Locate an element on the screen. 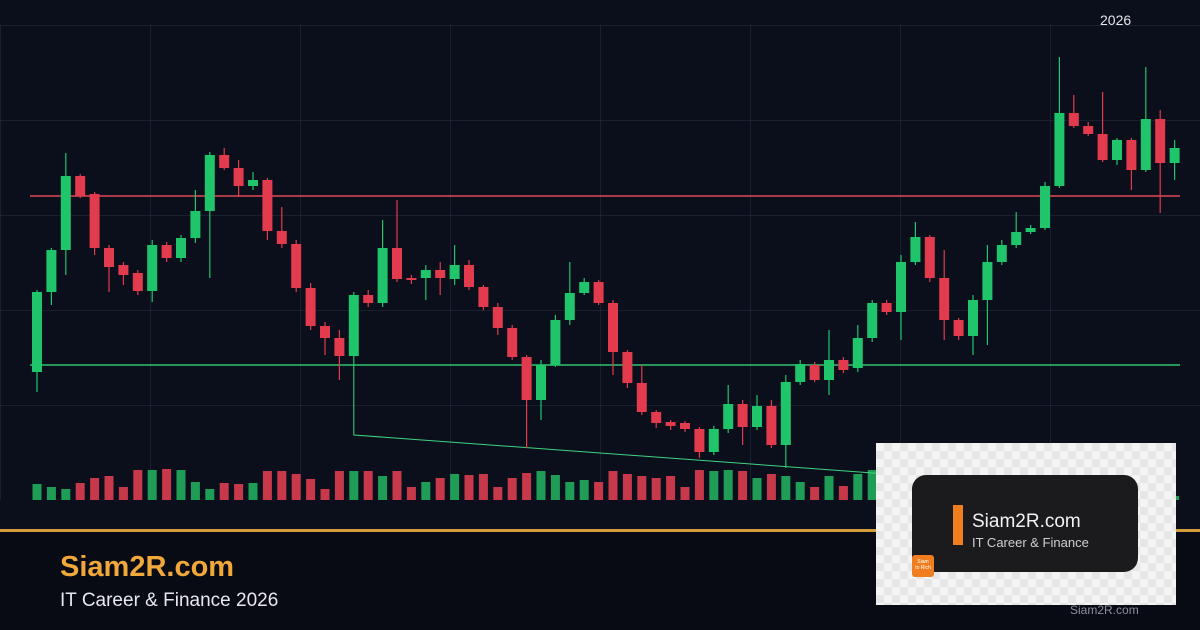  logo-text: to Rich is located at coordinates (923, 568).